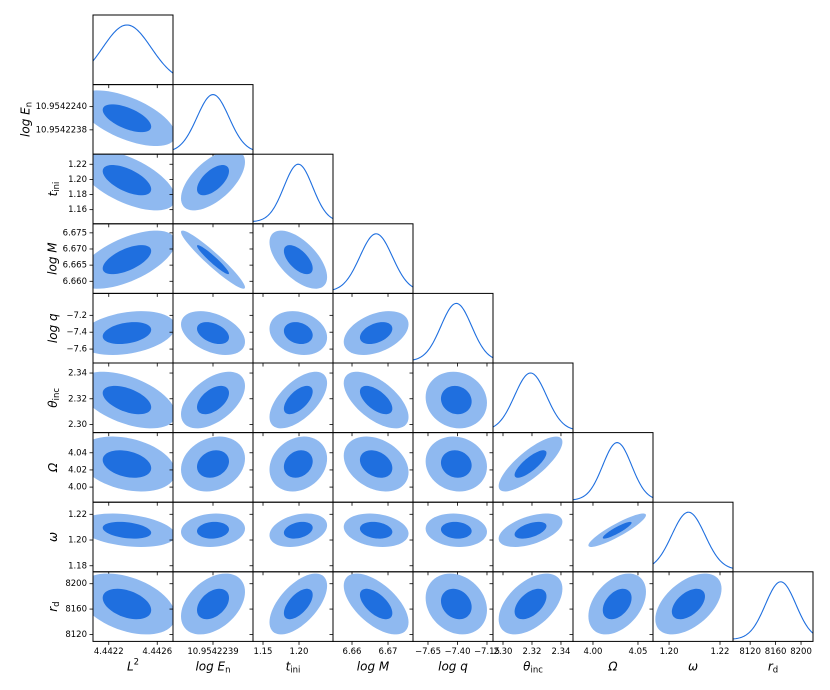 The image size is (830, 690). I want to click on panel: 1.15 1.20, so click(291, 614).